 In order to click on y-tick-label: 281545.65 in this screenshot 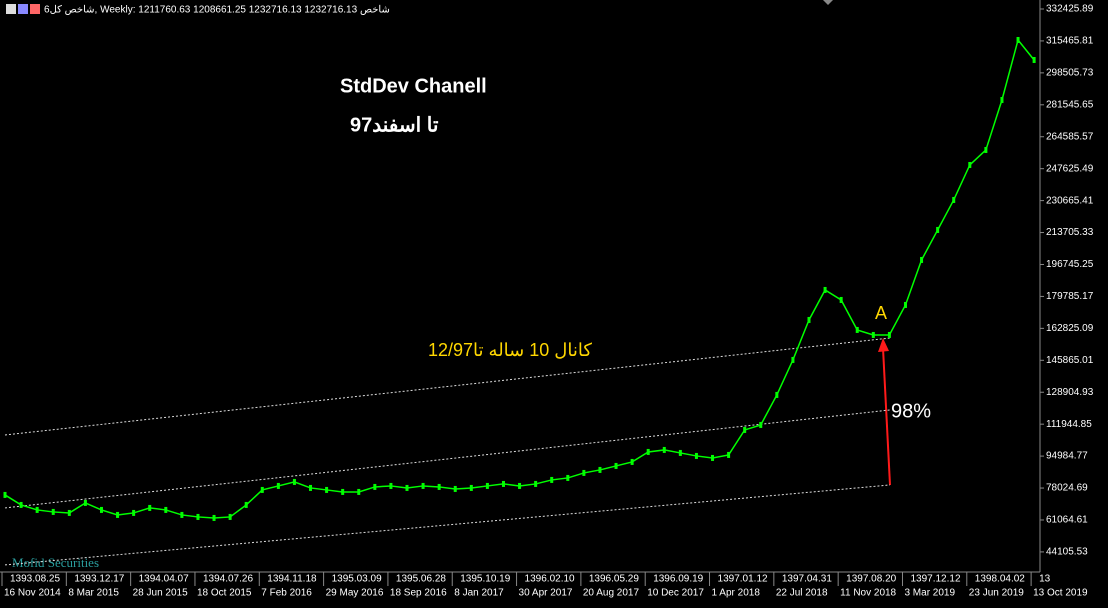, I will do `click(1070, 104)`.